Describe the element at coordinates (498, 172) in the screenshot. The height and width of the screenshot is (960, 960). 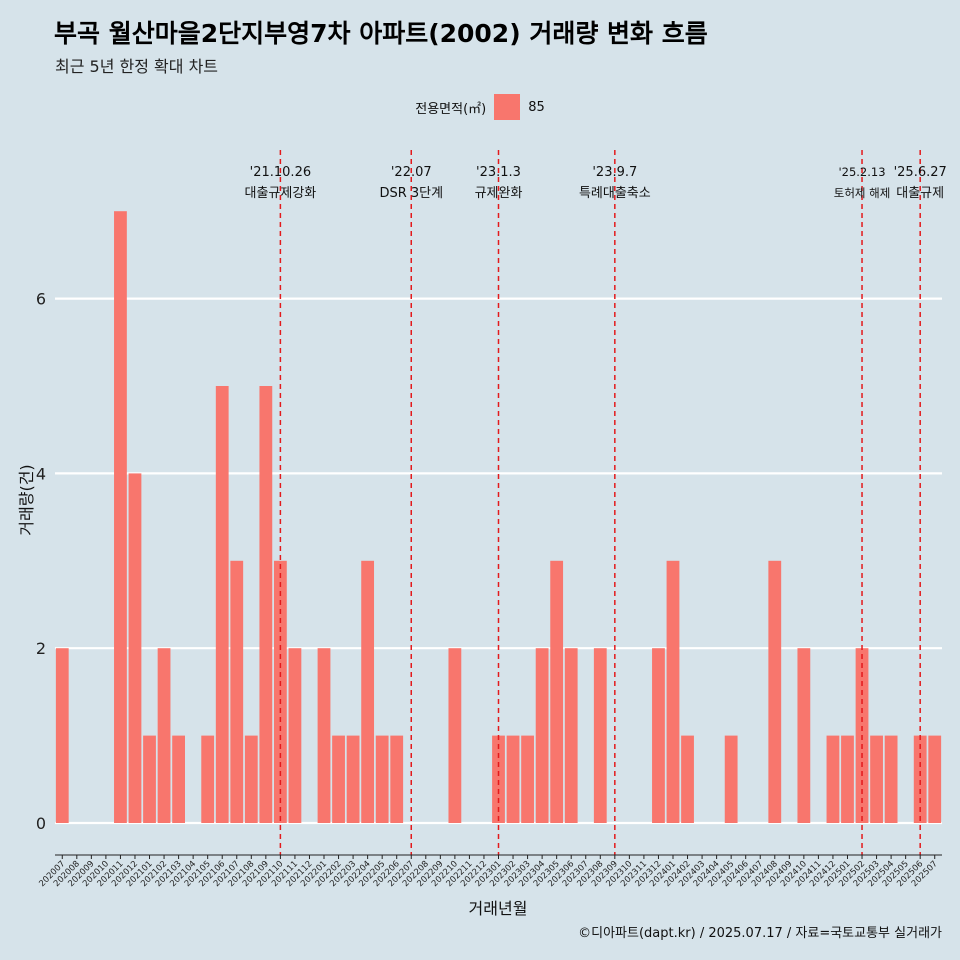
I see `event-date: '23.1.3` at that location.